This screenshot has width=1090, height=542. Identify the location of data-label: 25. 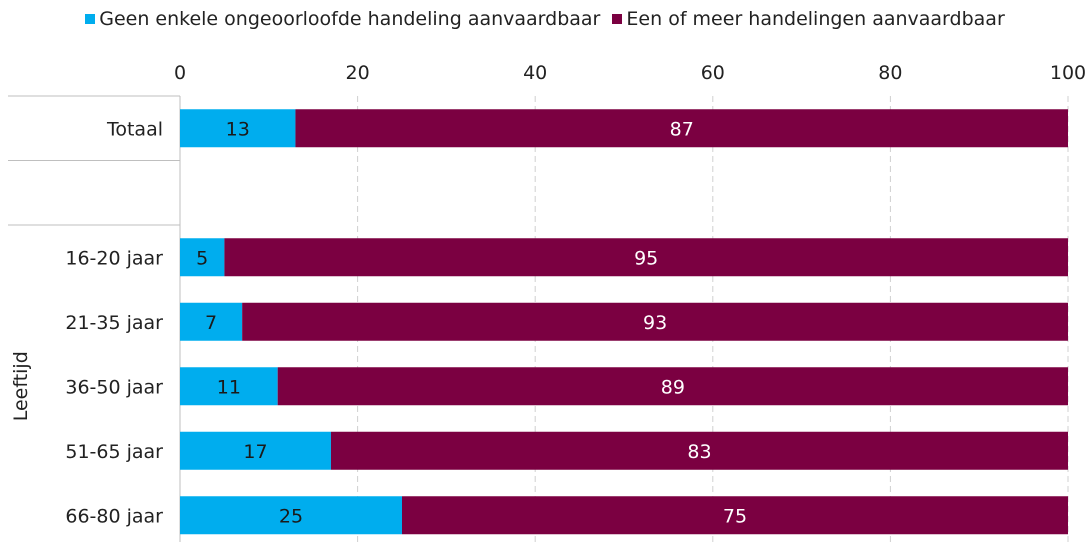
(291, 516).